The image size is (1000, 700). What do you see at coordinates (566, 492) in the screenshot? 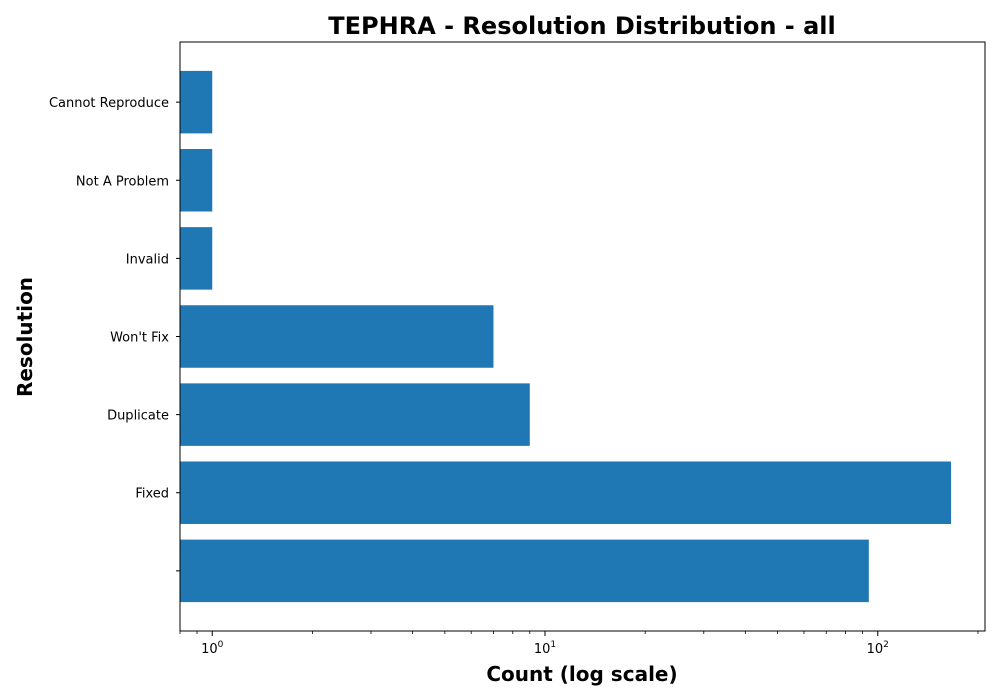
I see `bar-fixed` at bounding box center [566, 492].